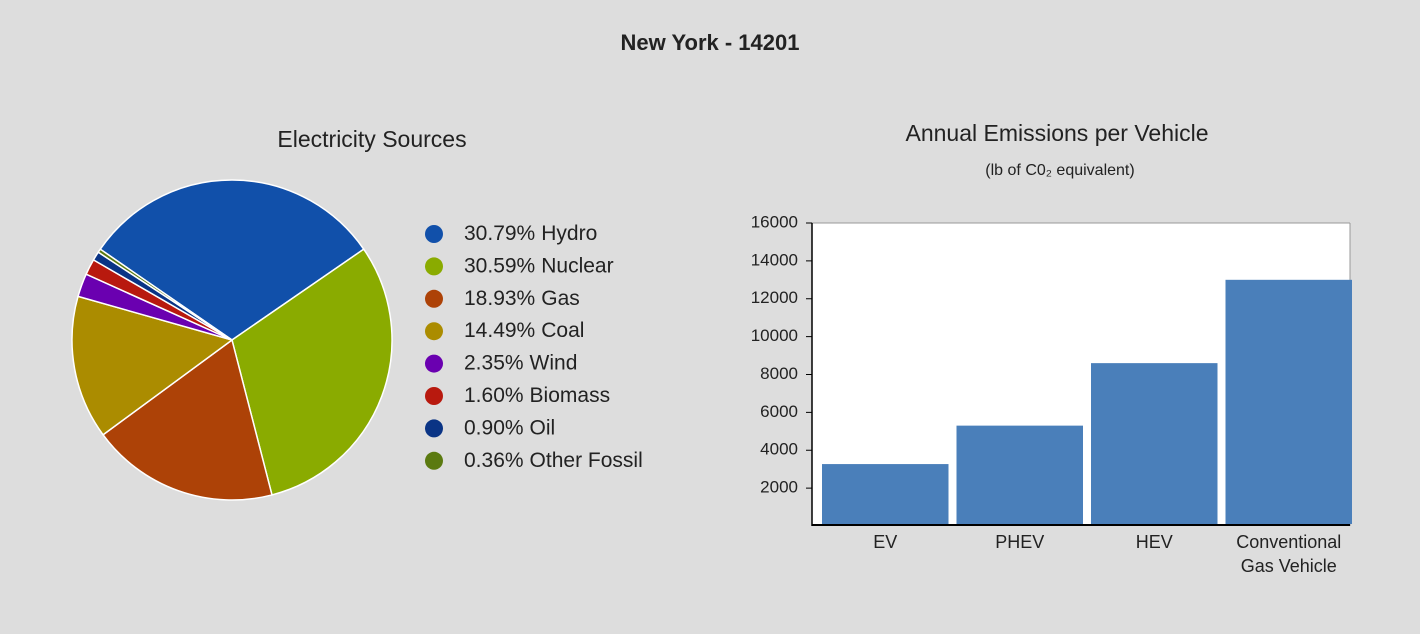 The width and height of the screenshot is (1420, 634). What do you see at coordinates (774, 297) in the screenshot?
I see `y-tick-label: 12000` at bounding box center [774, 297].